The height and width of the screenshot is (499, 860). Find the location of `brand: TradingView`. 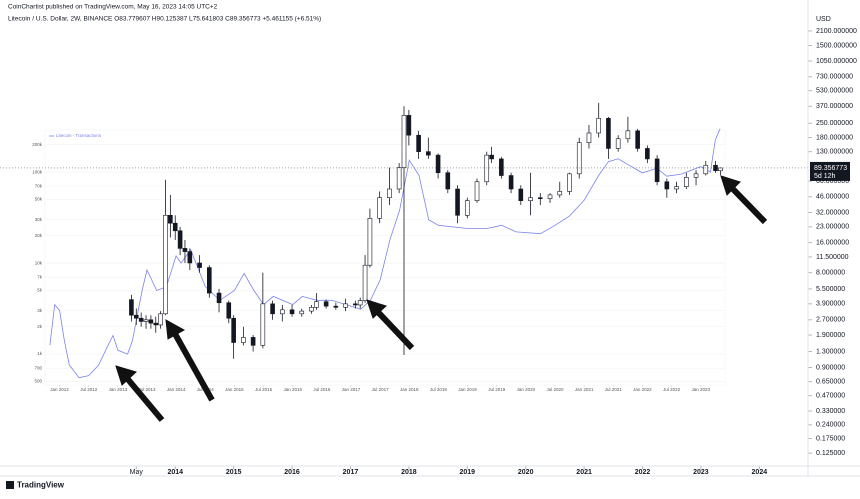

brand: TradingView is located at coordinates (41, 485).